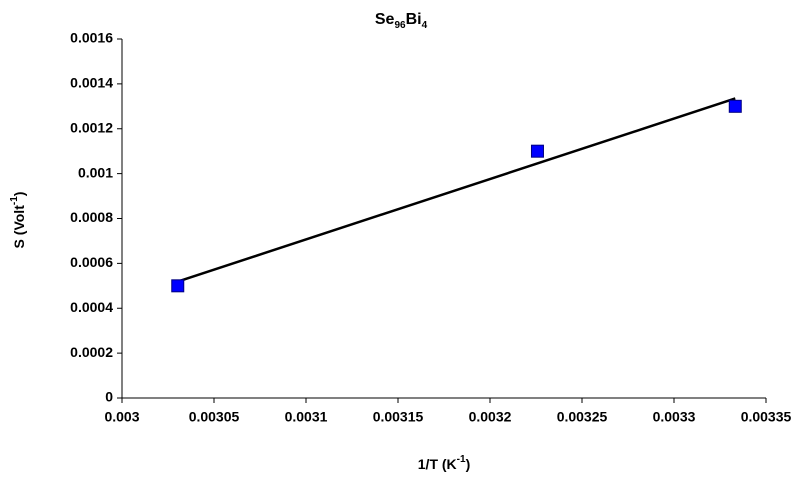  Describe the element at coordinates (385, 19) in the screenshot. I see `text-segment: Se` at that location.